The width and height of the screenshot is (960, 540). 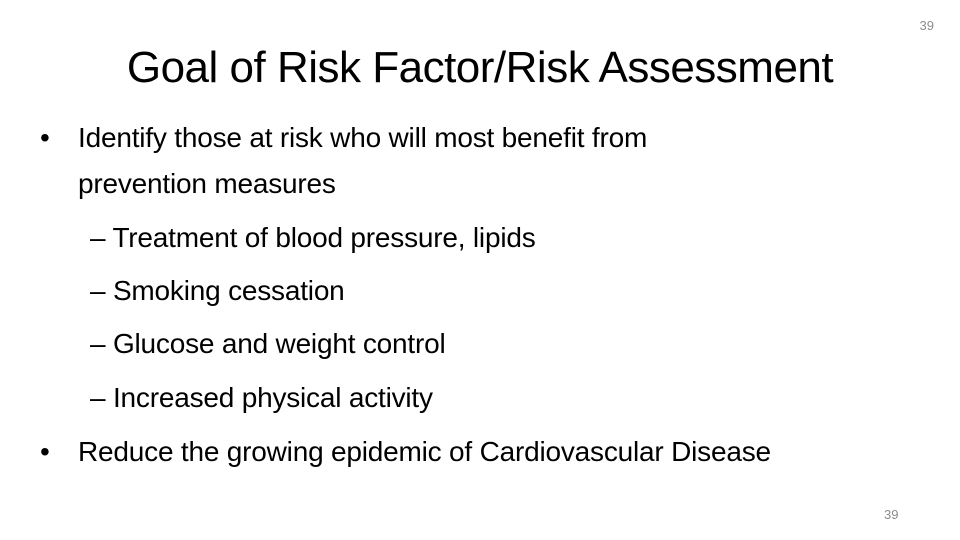 I want to click on sub-bullet: – Treatment of blood pressure, lipids, so click(x=313, y=237).